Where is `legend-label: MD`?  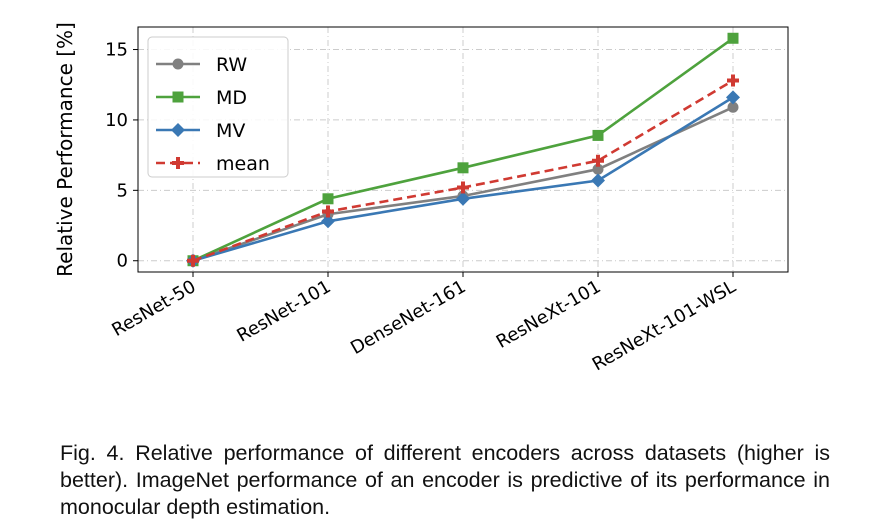
legend-label: MD is located at coordinates (231, 98).